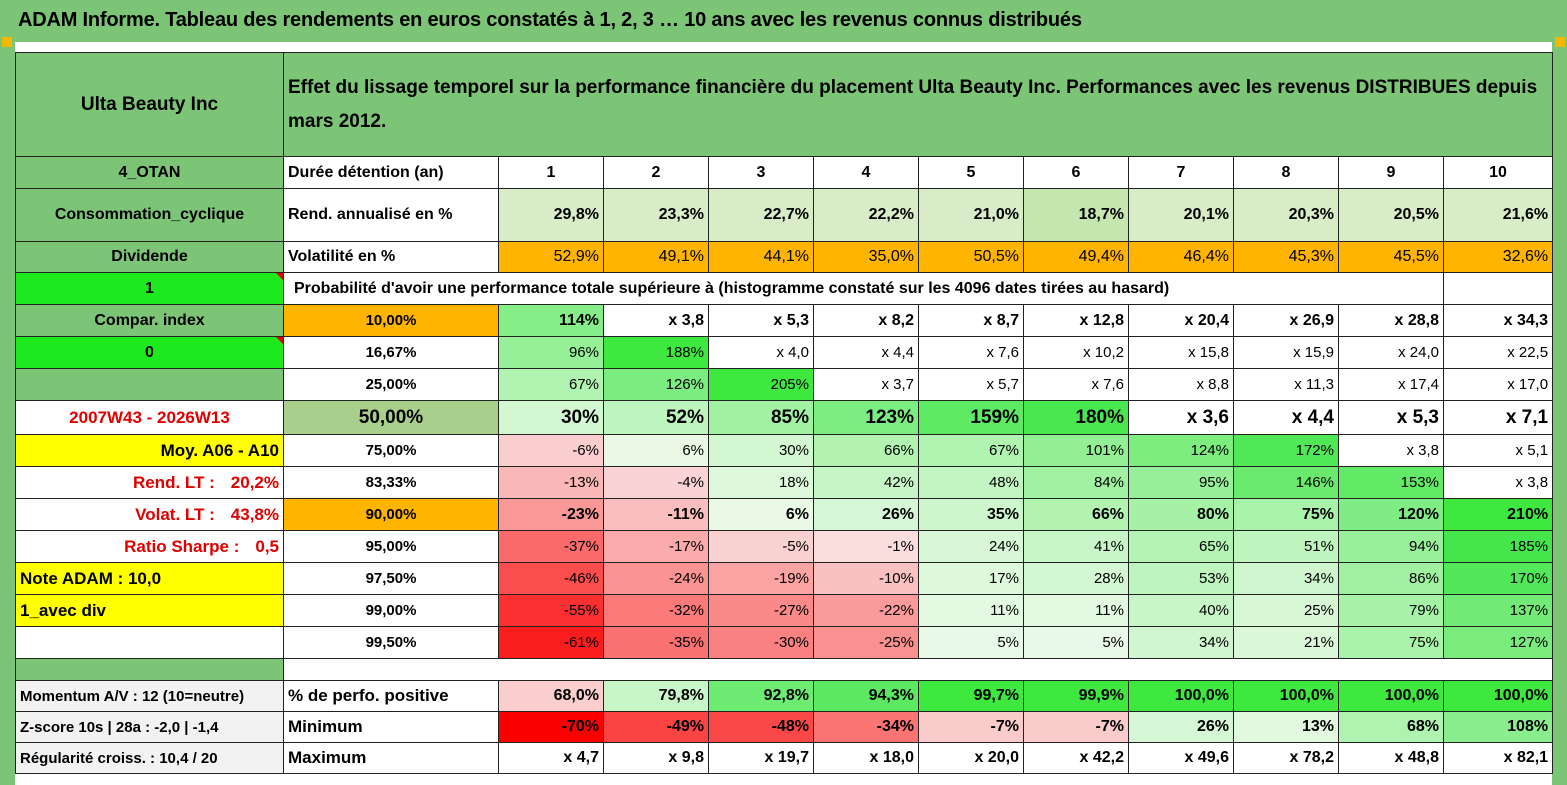 The image size is (1567, 785). What do you see at coordinates (1181, 450) in the screenshot?
I see `probability-value: 124%` at bounding box center [1181, 450].